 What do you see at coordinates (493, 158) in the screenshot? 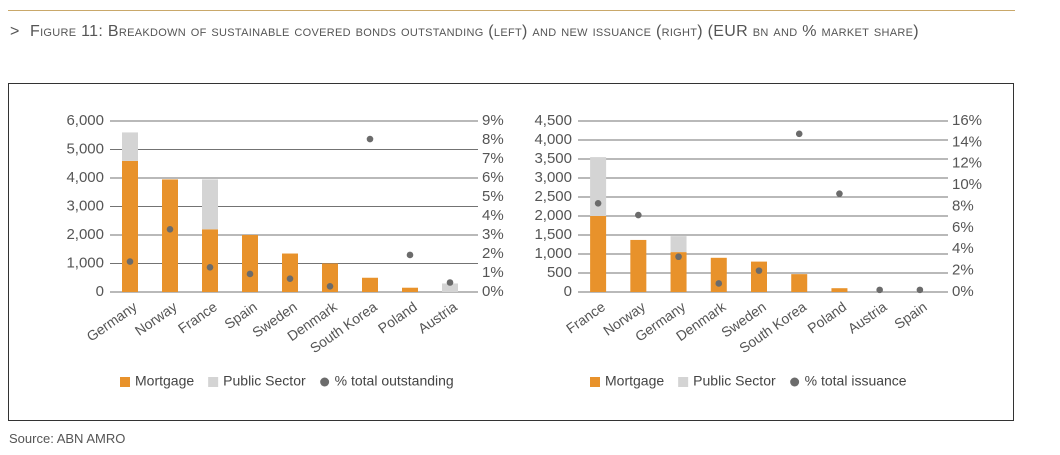
I see `y2-tick-label: 7%` at bounding box center [493, 158].